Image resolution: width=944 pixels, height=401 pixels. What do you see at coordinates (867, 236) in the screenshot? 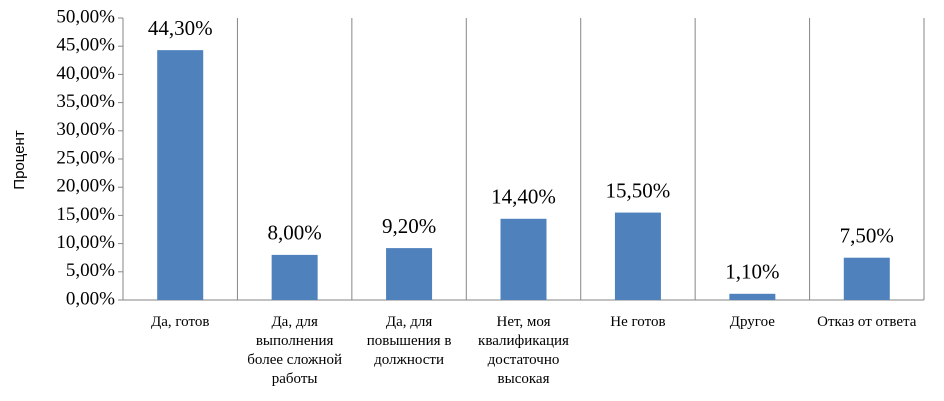
I see `value-label: 7,50%` at bounding box center [867, 236].